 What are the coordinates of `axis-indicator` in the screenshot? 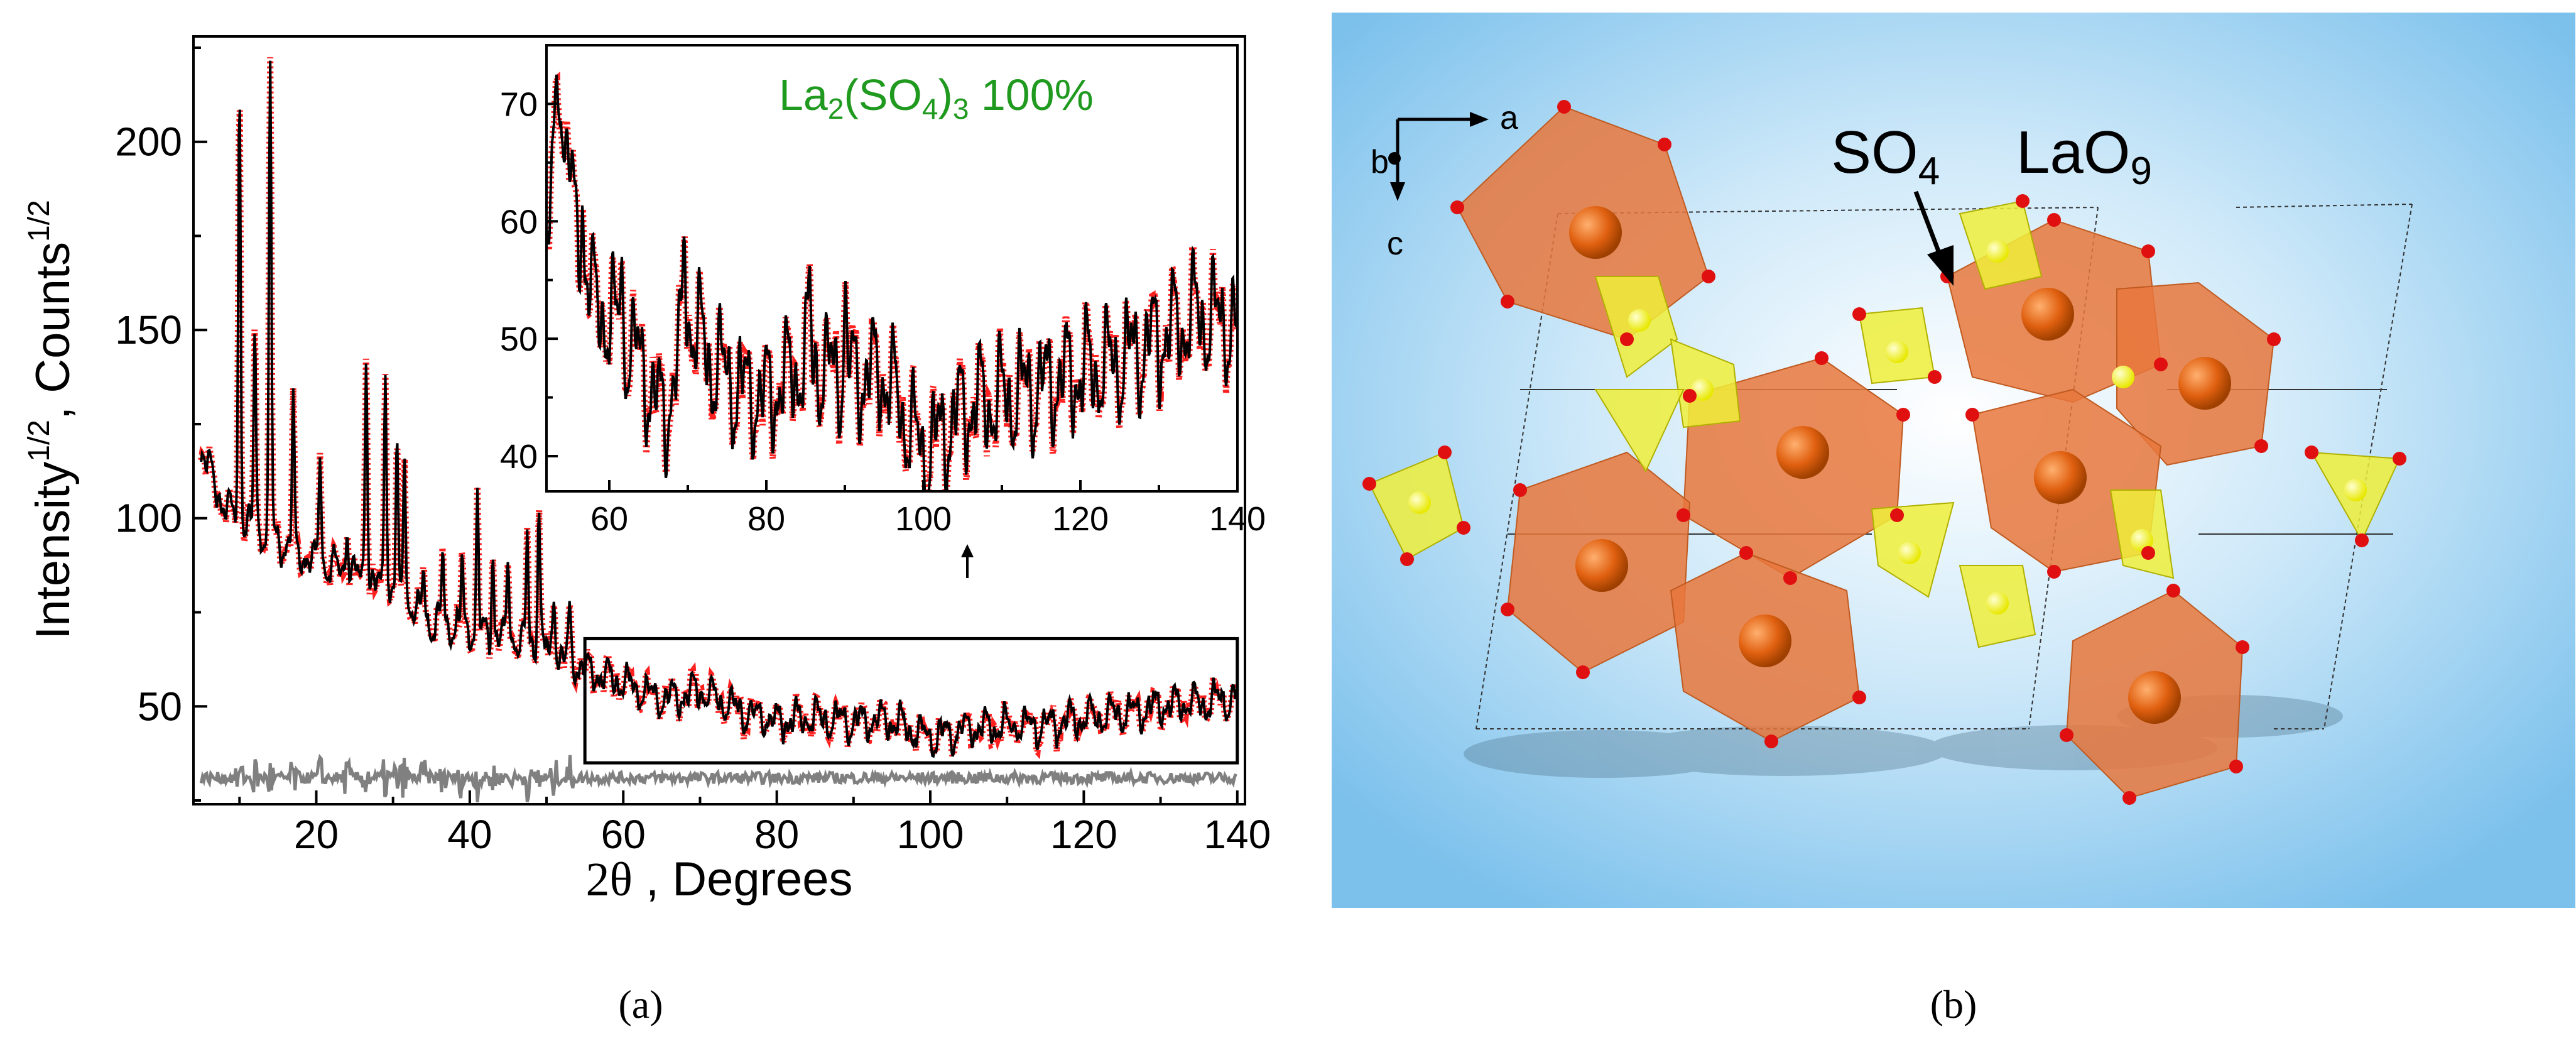 It's located at (1439, 156).